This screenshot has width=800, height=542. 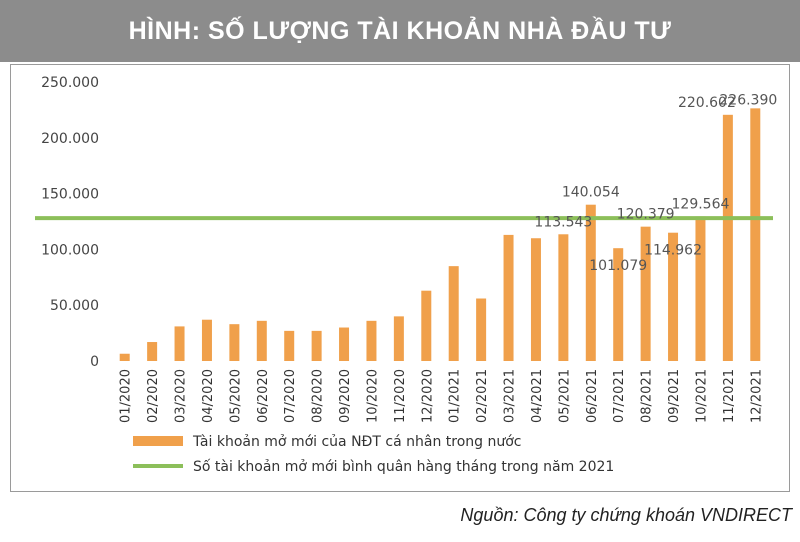 What do you see at coordinates (701, 204) in the screenshot?
I see `data-label: 129.564` at bounding box center [701, 204].